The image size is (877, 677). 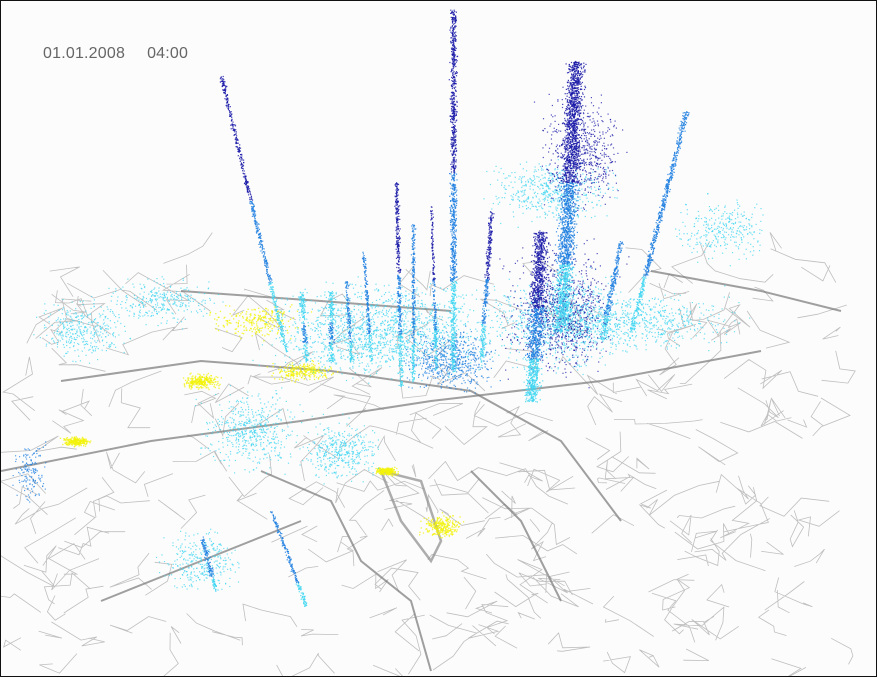 What do you see at coordinates (84, 53) in the screenshot?
I see `date-label: 01.01.2008` at bounding box center [84, 53].